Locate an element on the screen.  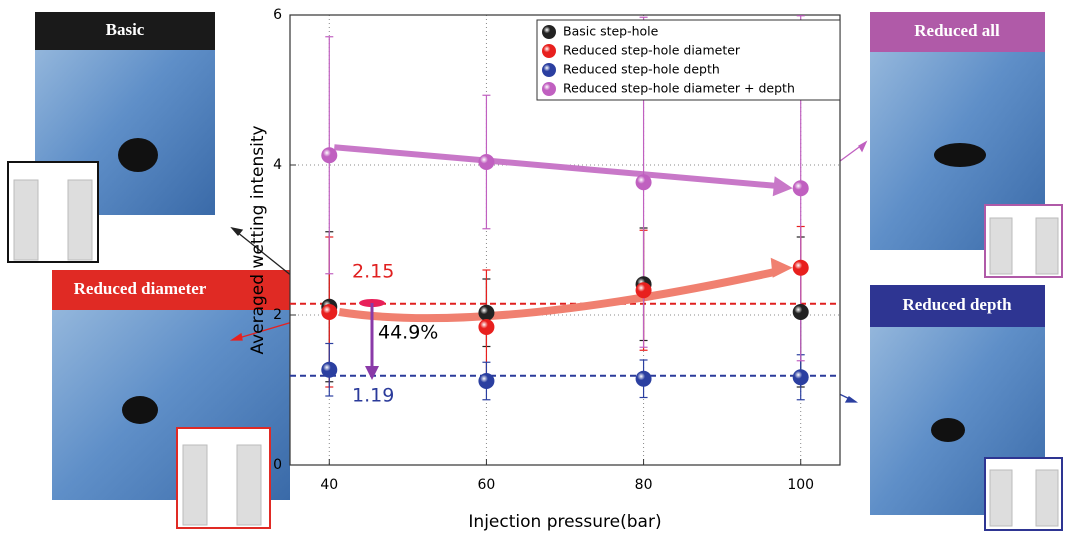
y-tick-label: 4 is located at coordinates (277, 165).